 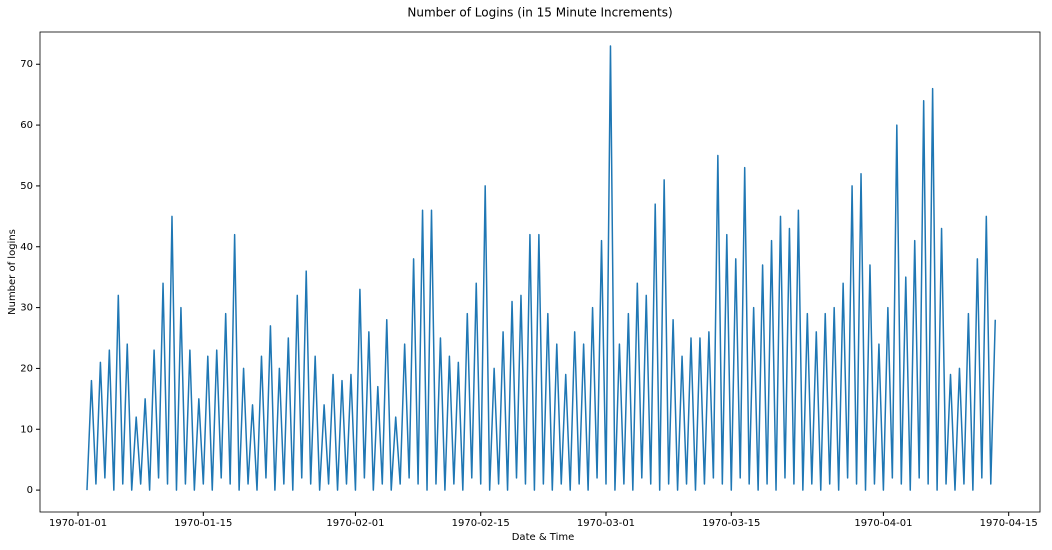 What do you see at coordinates (883, 523) in the screenshot?
I see `x-tick-label: 1970-04-01` at bounding box center [883, 523].